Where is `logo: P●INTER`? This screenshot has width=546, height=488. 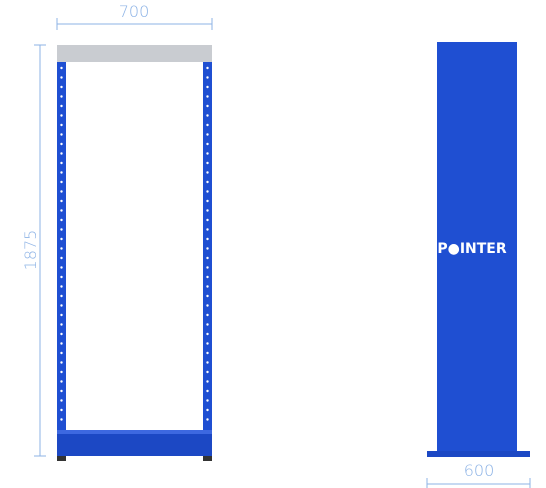 logo: P●INTER is located at coordinates (472, 249).